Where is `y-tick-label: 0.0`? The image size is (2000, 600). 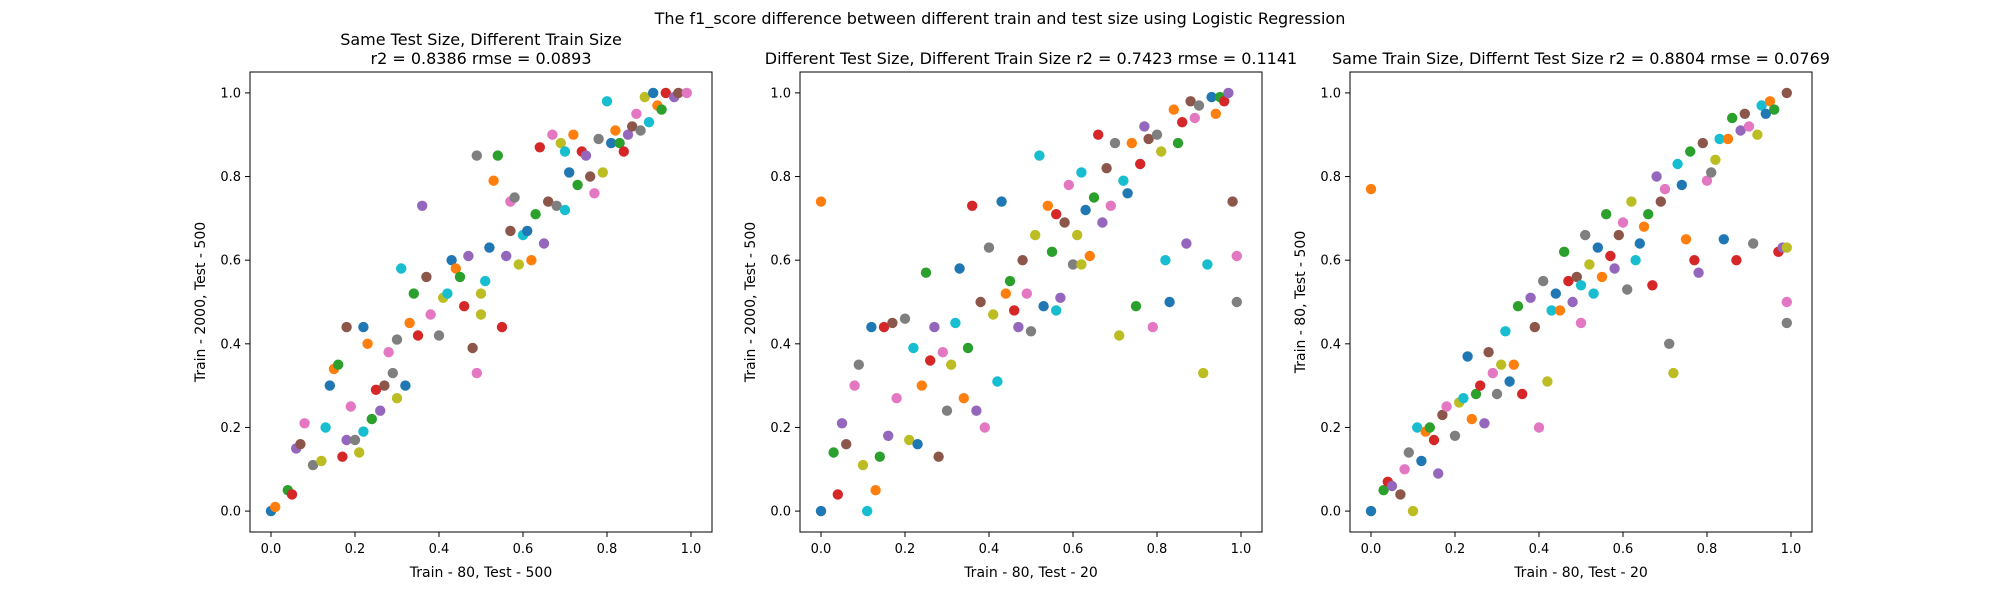 y-tick-label: 0.0 is located at coordinates (230, 512).